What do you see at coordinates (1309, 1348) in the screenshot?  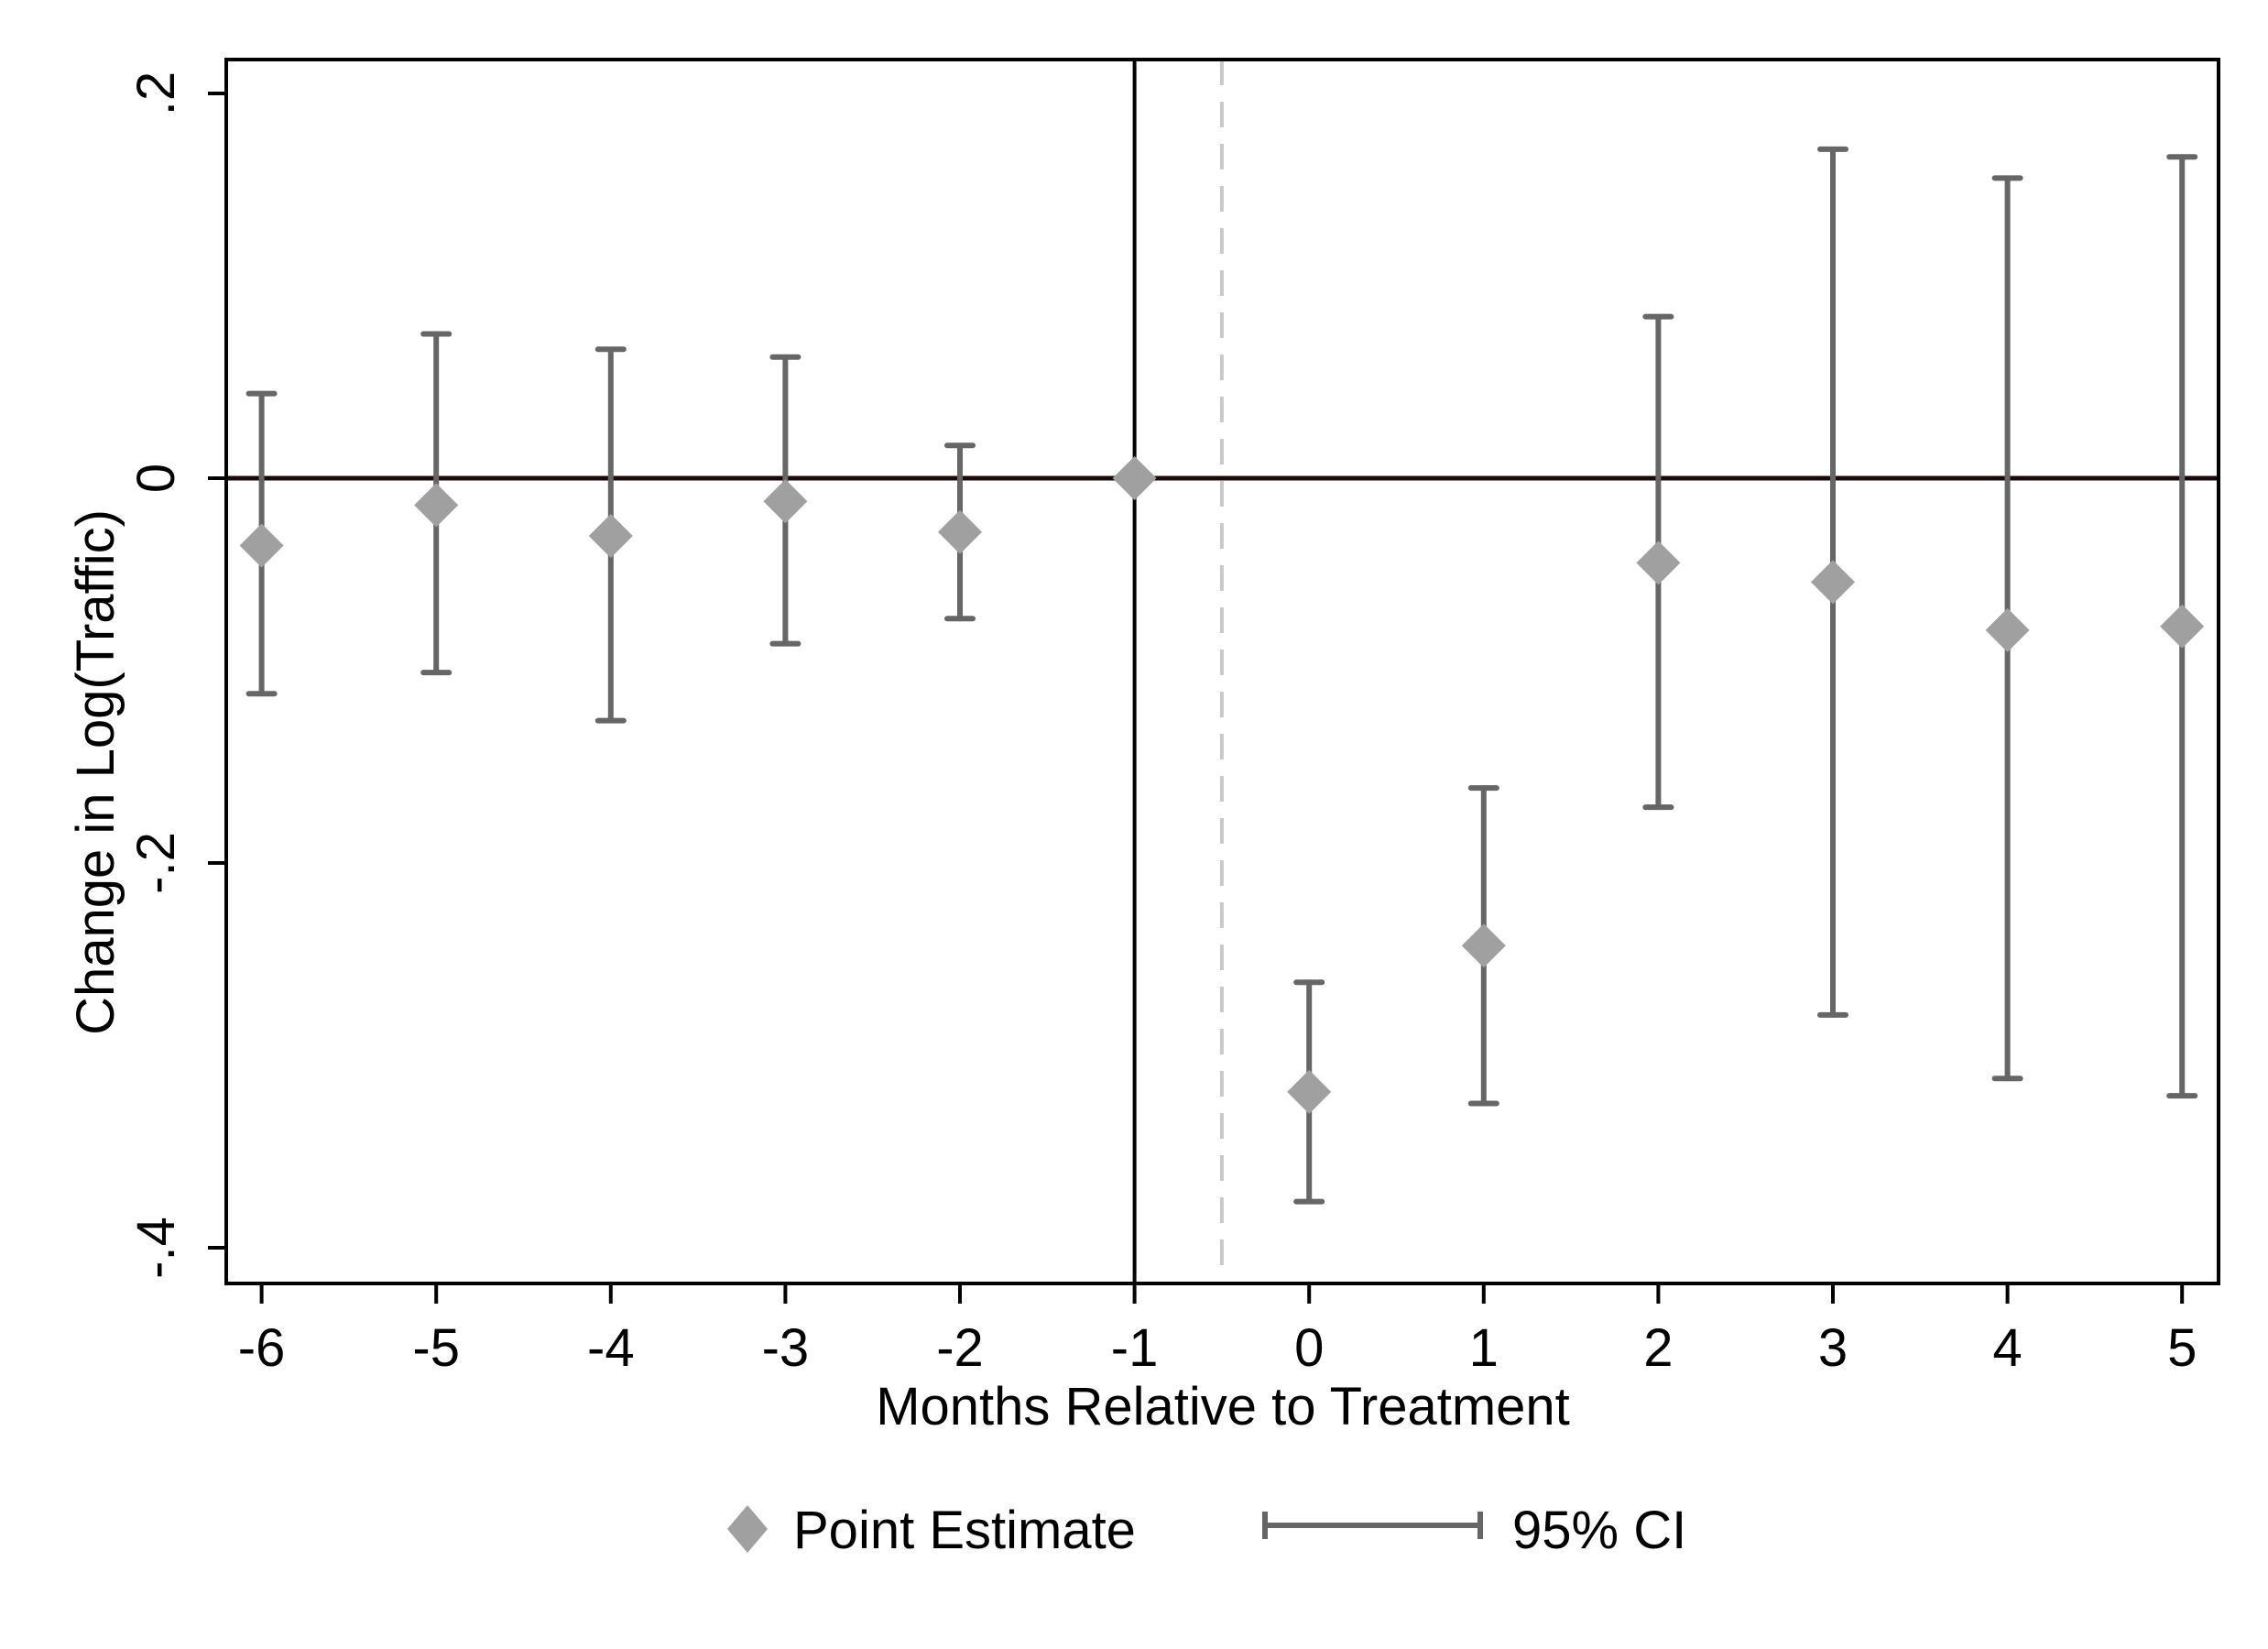 I see `x-tick-label: 0` at bounding box center [1309, 1348].